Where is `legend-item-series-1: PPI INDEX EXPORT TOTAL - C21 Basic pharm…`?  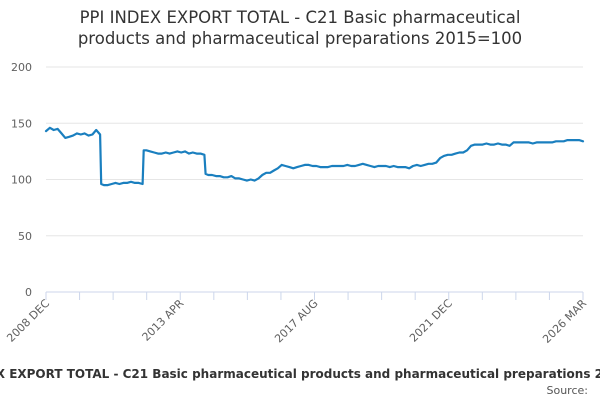
legend-item-series-1: PPI INDEX EXPORT TOTAL - C21 Basic pharm… is located at coordinates (300, 374).